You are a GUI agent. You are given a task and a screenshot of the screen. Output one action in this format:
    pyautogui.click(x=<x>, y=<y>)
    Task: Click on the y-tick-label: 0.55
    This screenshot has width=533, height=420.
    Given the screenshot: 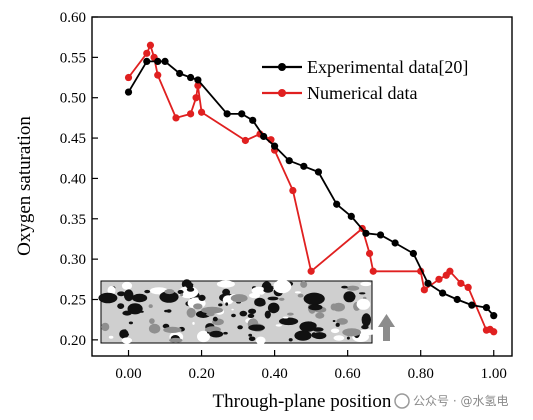 What is the action you would take?
    pyautogui.click(x=73, y=58)
    